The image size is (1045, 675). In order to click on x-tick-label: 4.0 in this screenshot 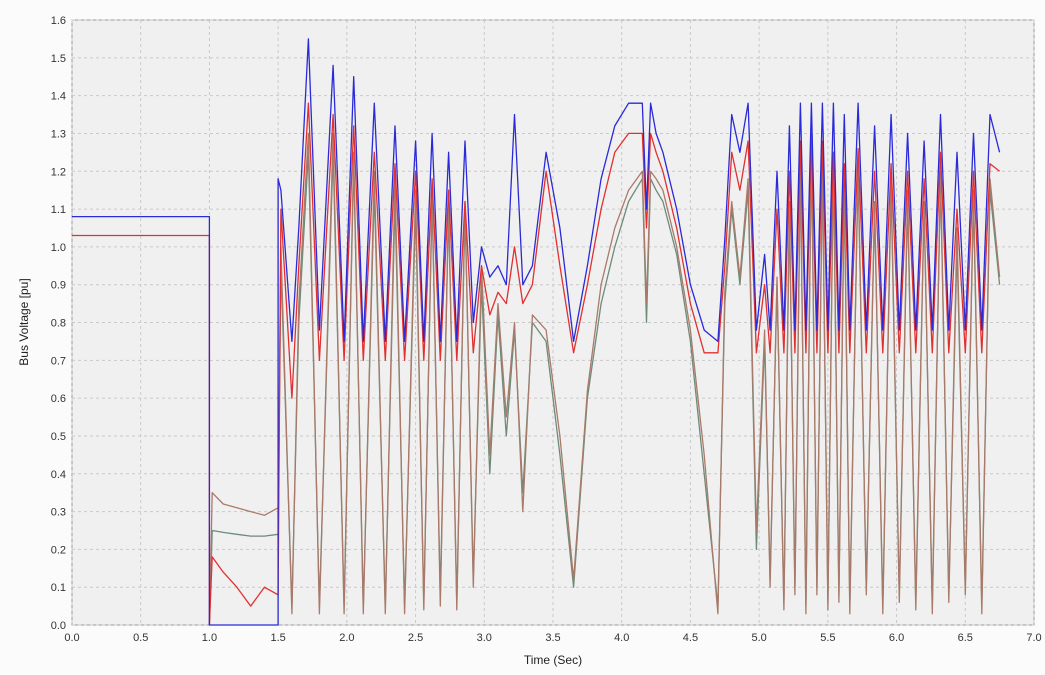, I will do `click(621, 638)`.